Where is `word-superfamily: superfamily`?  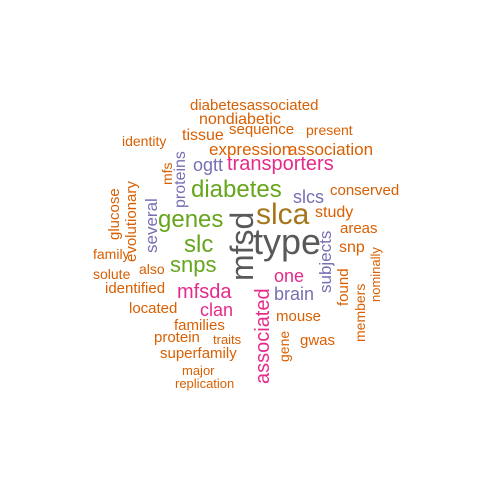
word-superfamily: superfamily is located at coordinates (198, 353).